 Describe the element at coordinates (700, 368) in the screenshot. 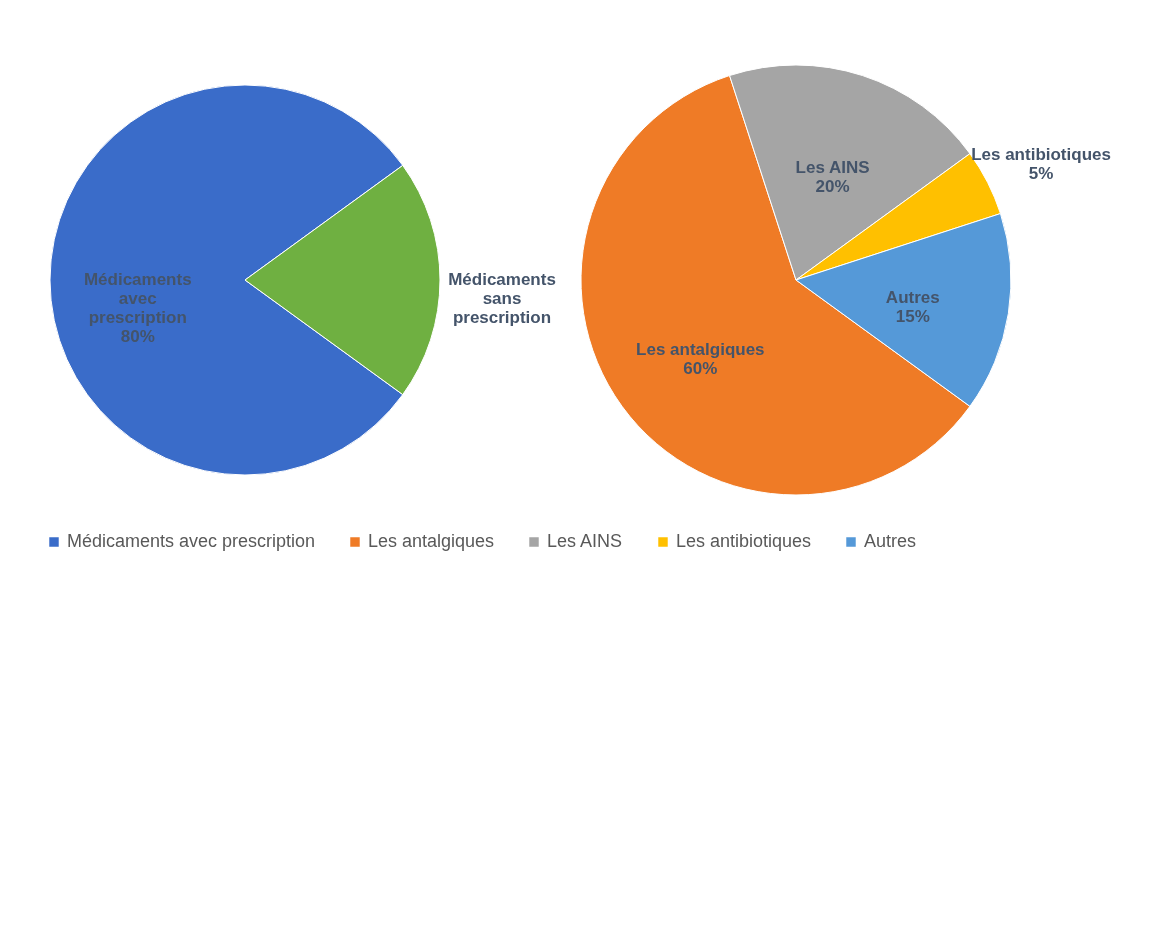

I see `data-label: 60%` at that location.